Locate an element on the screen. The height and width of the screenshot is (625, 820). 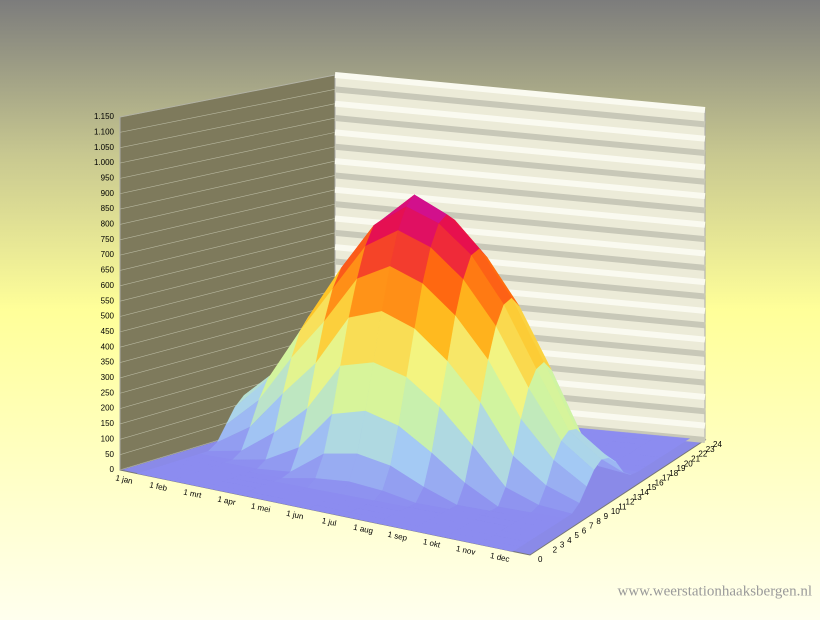
hour-tick-label: 16 is located at coordinates (659, 482).